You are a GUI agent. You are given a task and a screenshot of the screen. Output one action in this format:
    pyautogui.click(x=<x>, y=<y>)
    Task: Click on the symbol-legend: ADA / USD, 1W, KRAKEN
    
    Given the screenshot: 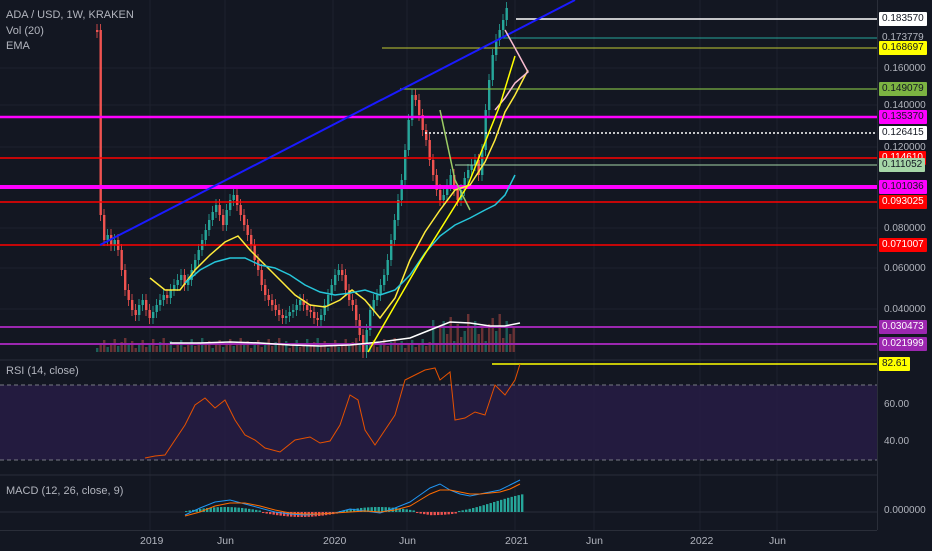 What is the action you would take?
    pyautogui.click(x=70, y=15)
    